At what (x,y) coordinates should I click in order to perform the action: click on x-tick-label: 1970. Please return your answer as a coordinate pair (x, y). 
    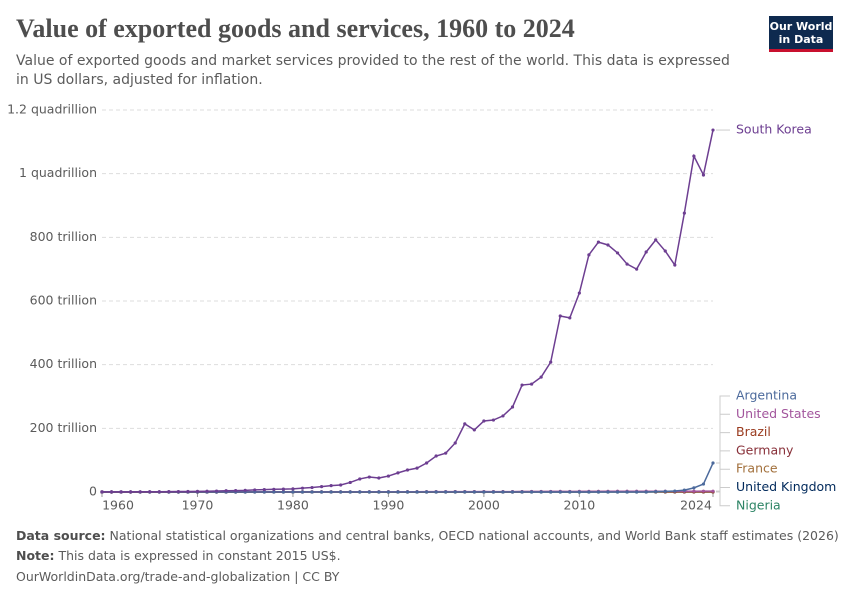
    Looking at the image, I should click on (198, 505).